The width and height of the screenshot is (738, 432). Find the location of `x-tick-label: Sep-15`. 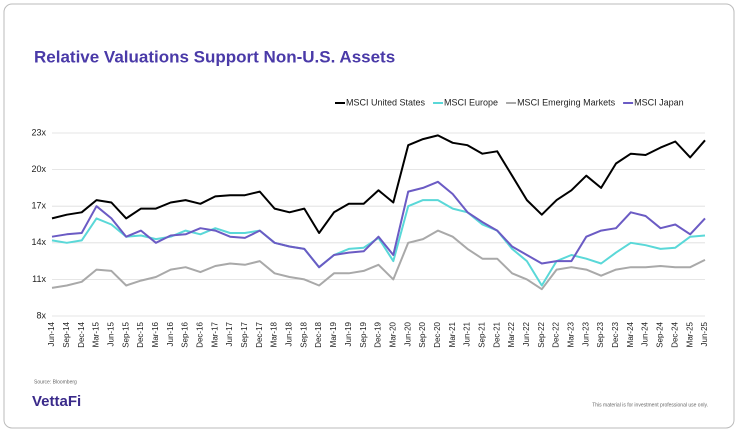

x-tick-label: Sep-15 is located at coordinates (125, 334).